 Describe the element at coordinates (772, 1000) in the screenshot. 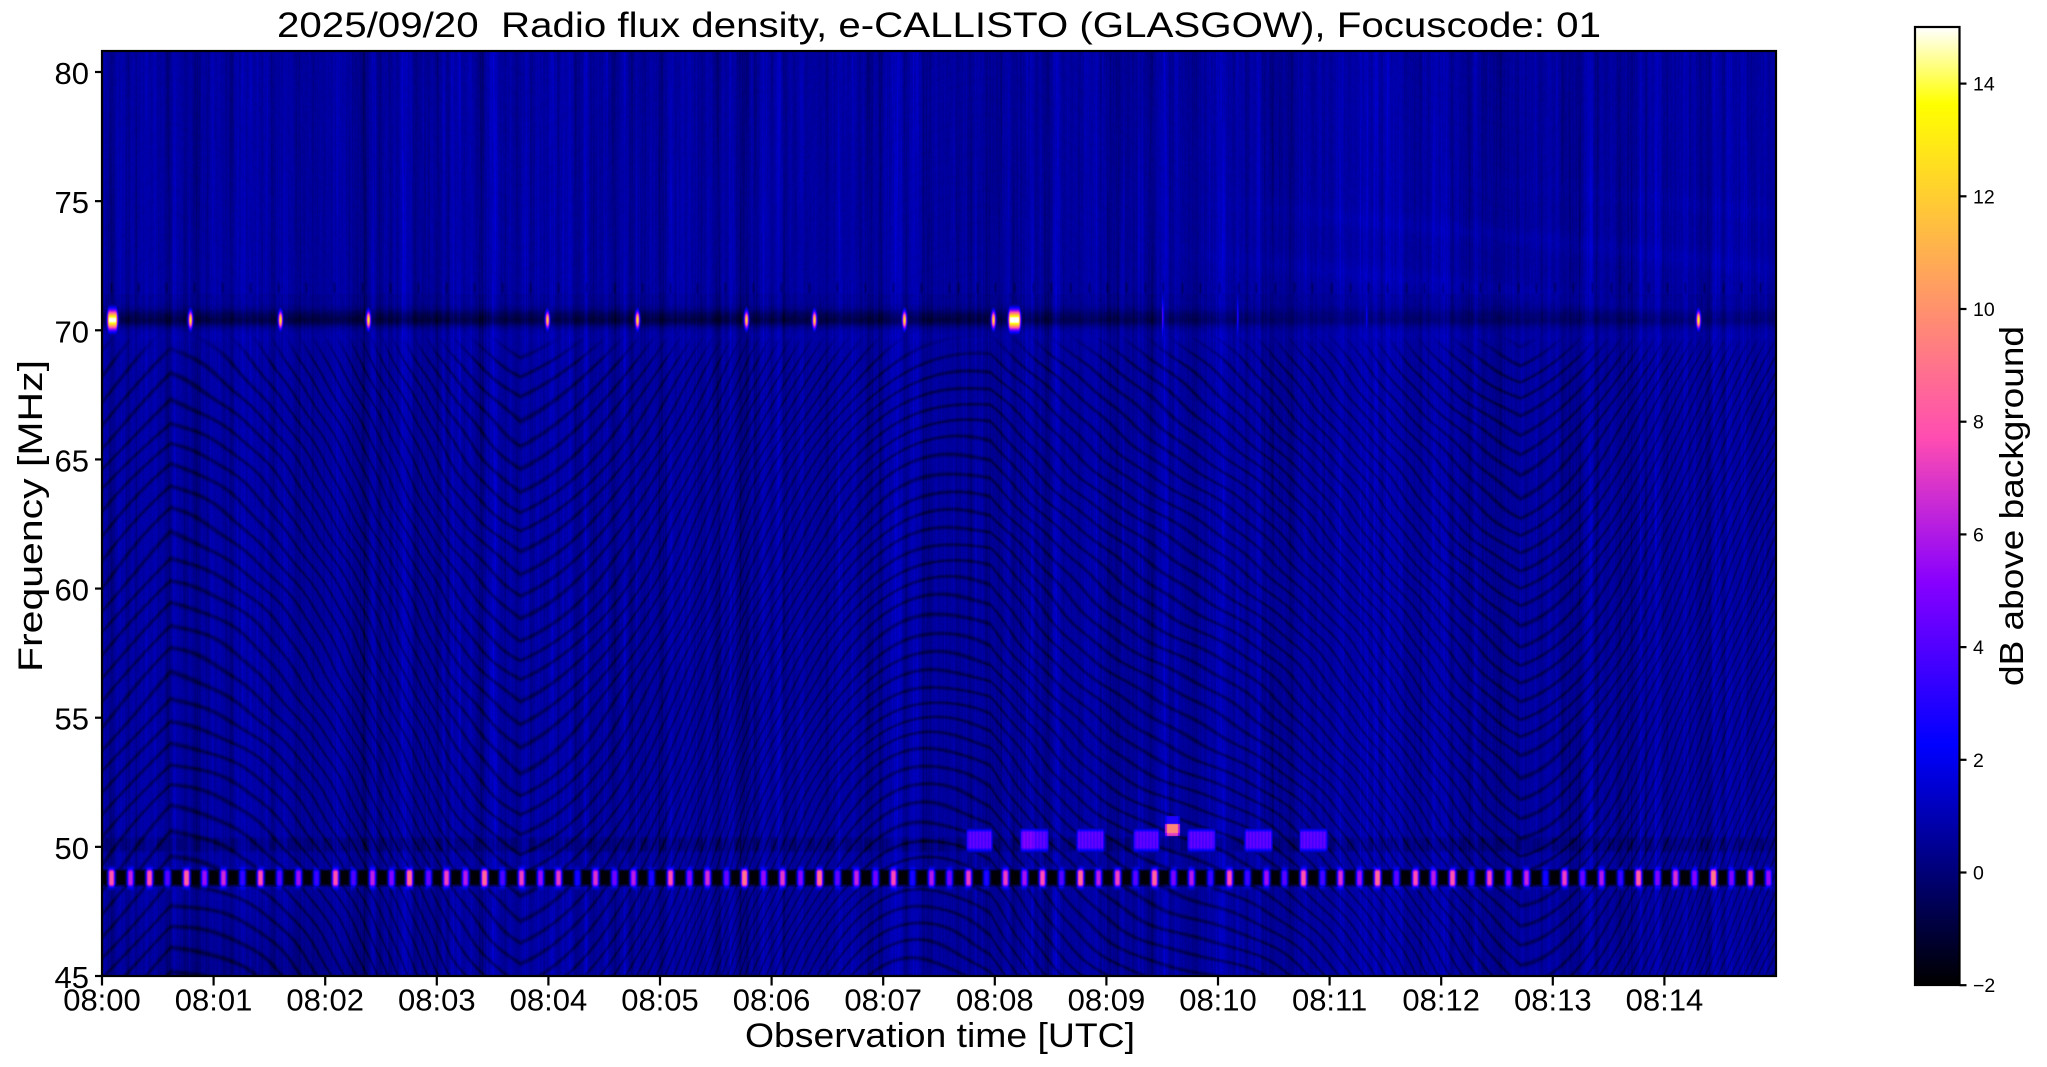

I see `svg-text: 08:06` at that location.